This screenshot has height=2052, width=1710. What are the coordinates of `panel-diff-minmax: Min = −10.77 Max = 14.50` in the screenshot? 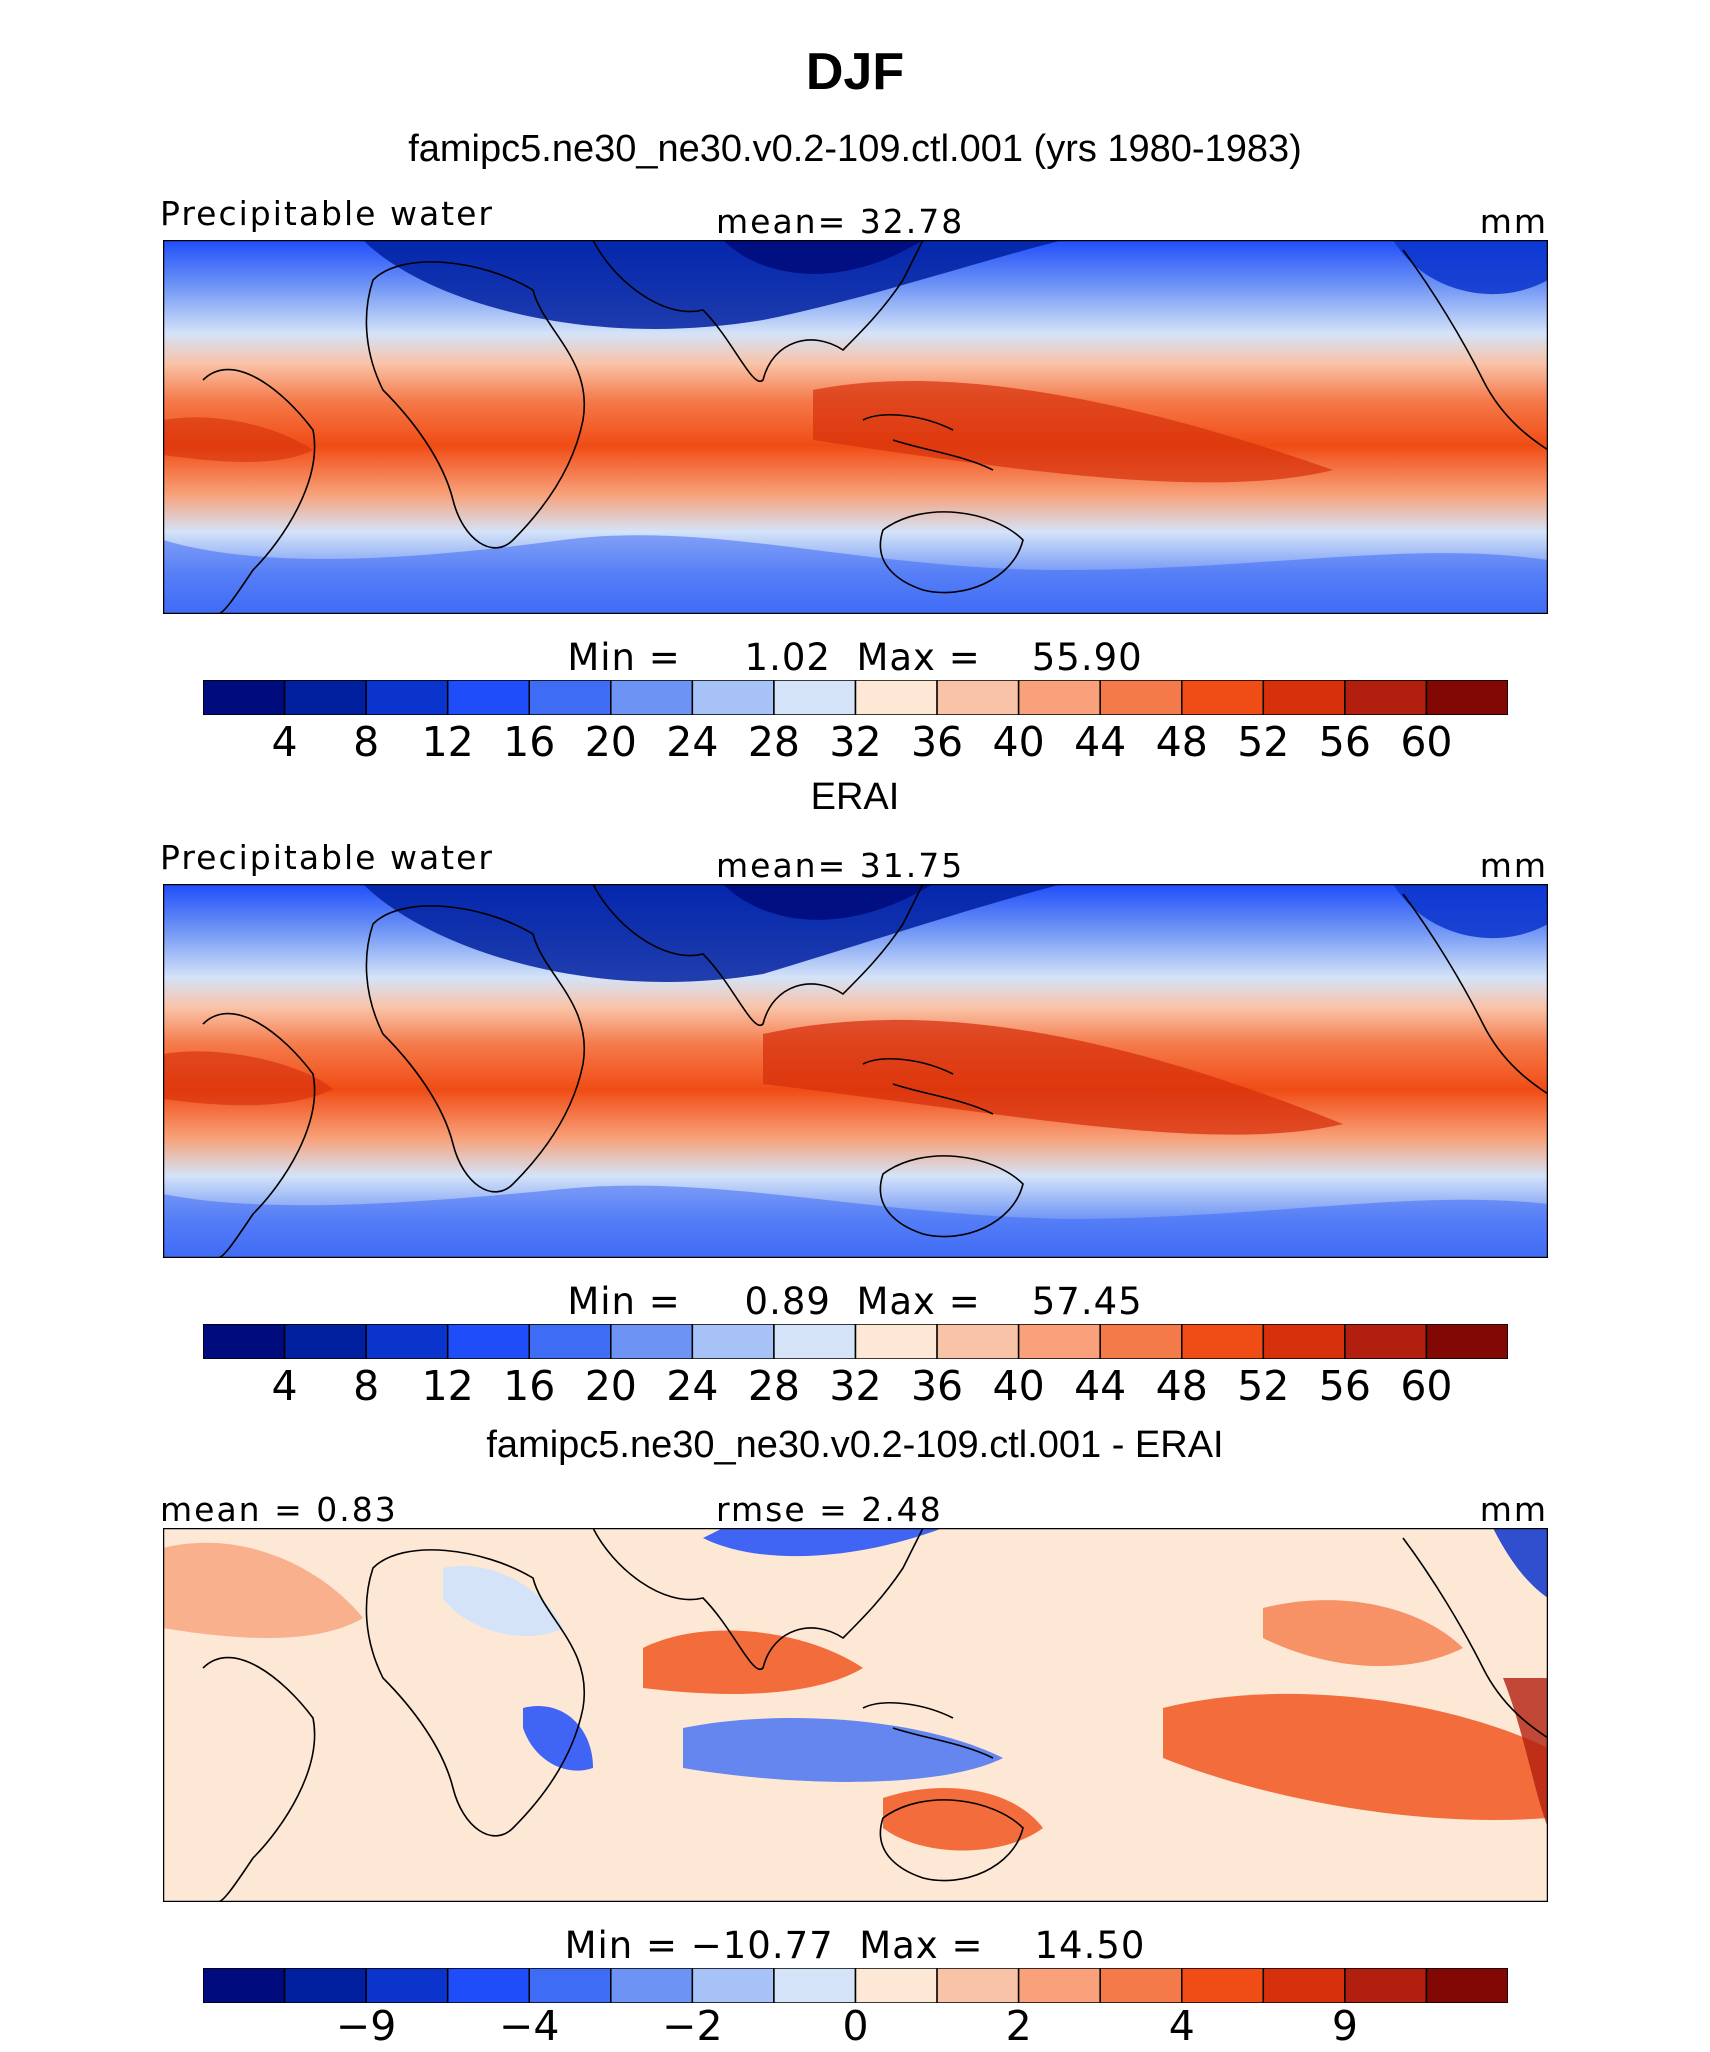 It's located at (855, 1945).